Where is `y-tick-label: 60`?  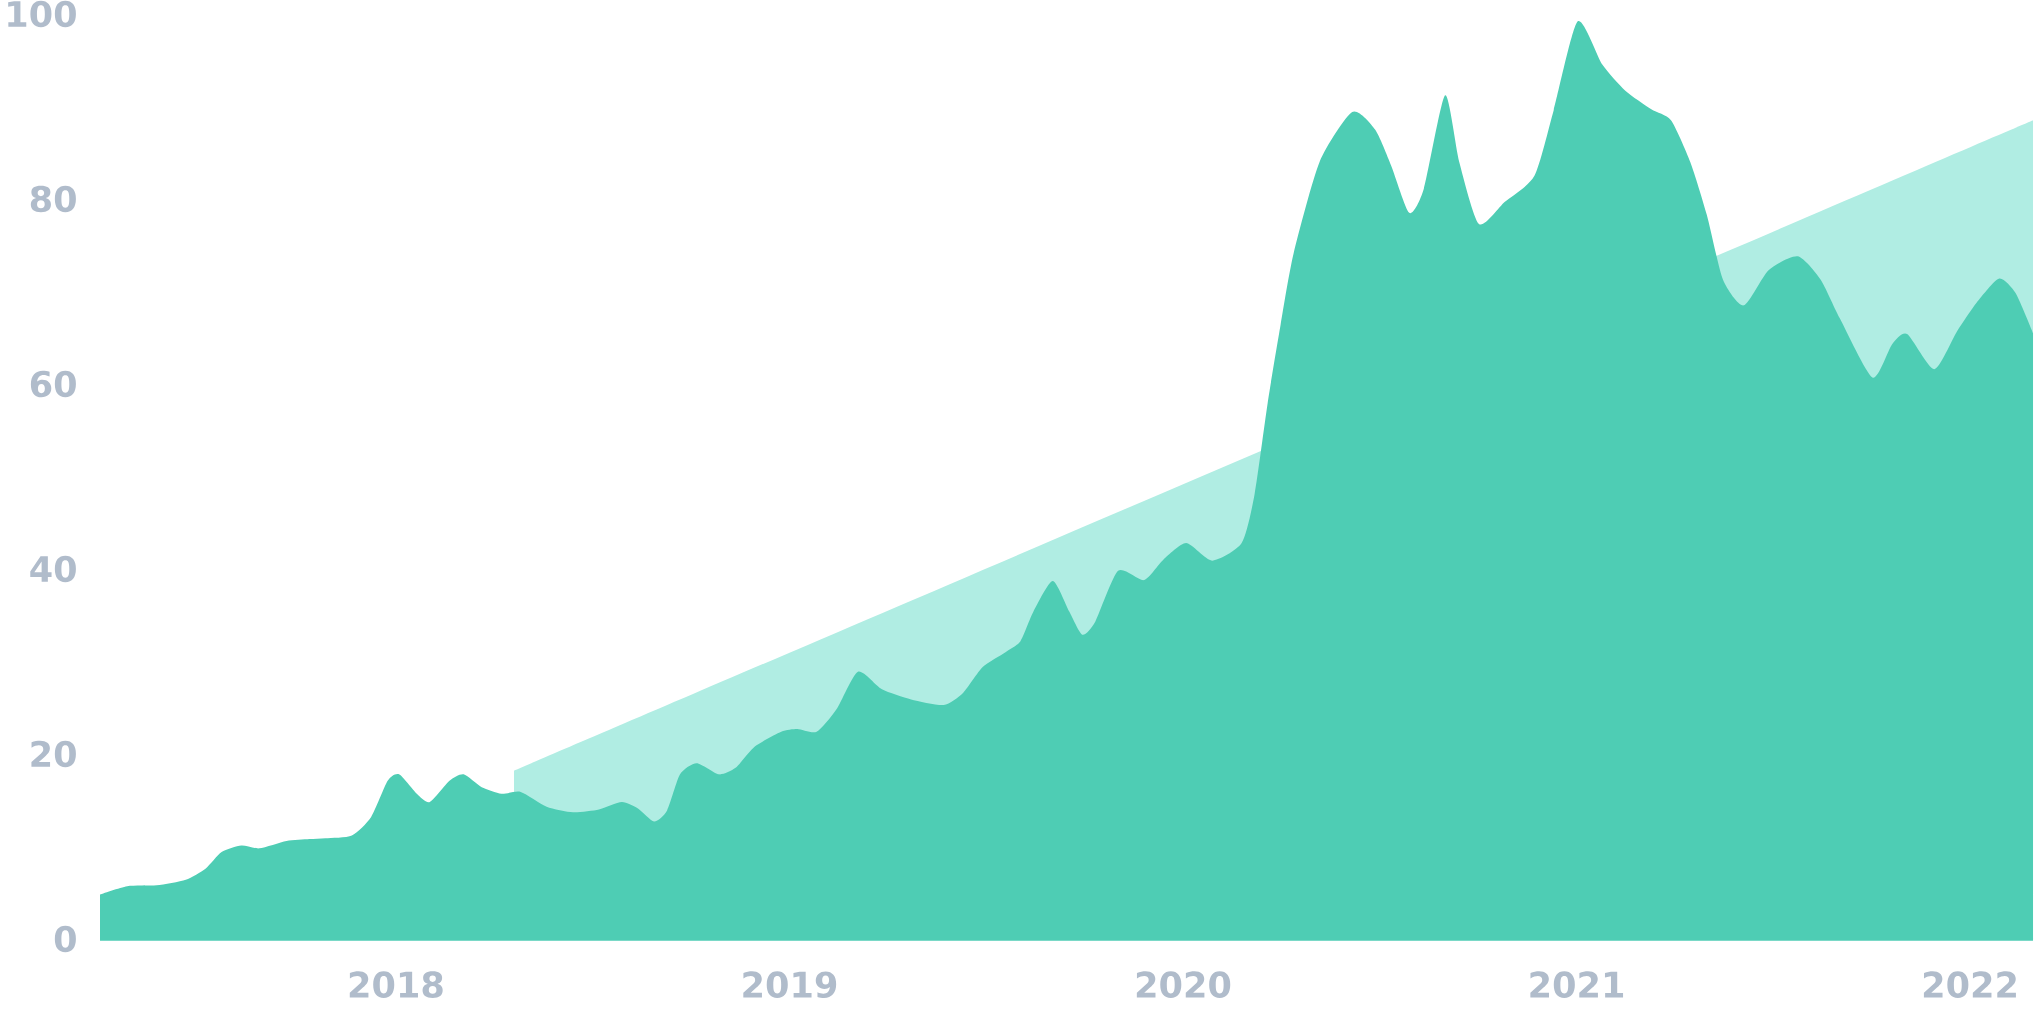
y-tick-label: 60 is located at coordinates (53, 384).